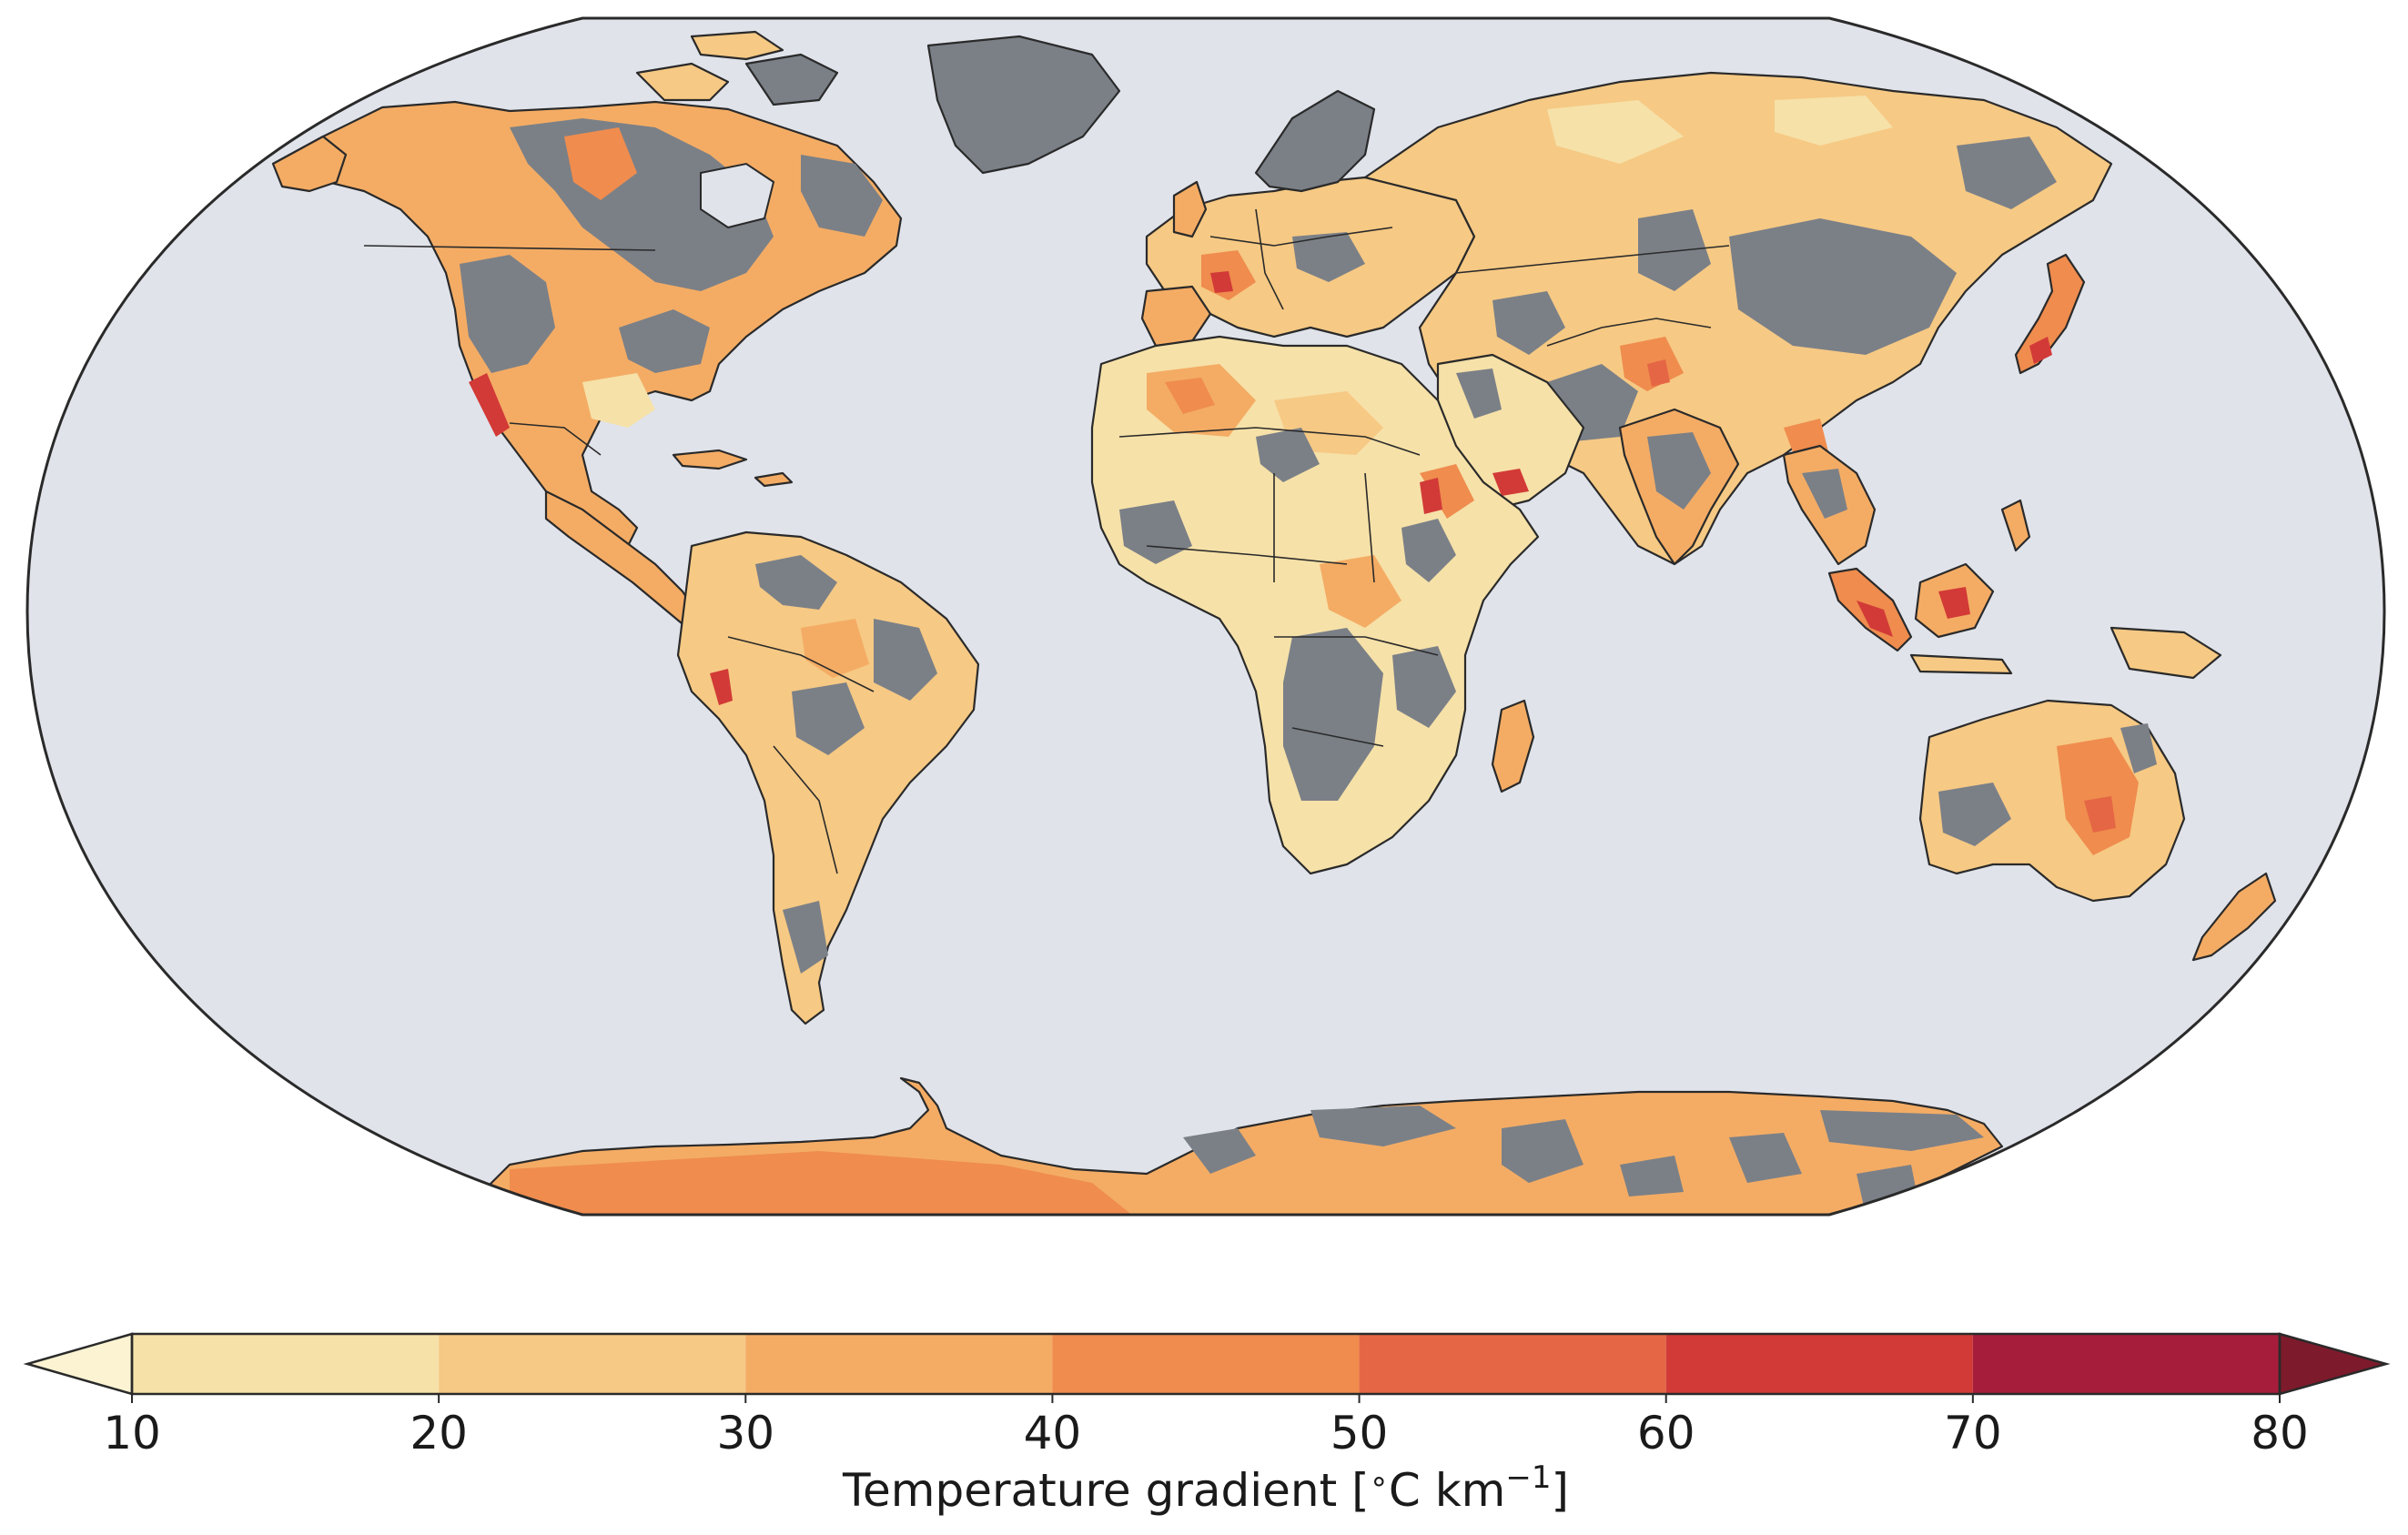  I want to click on colorbar-label-unit: C km, so click(1447, 1490).